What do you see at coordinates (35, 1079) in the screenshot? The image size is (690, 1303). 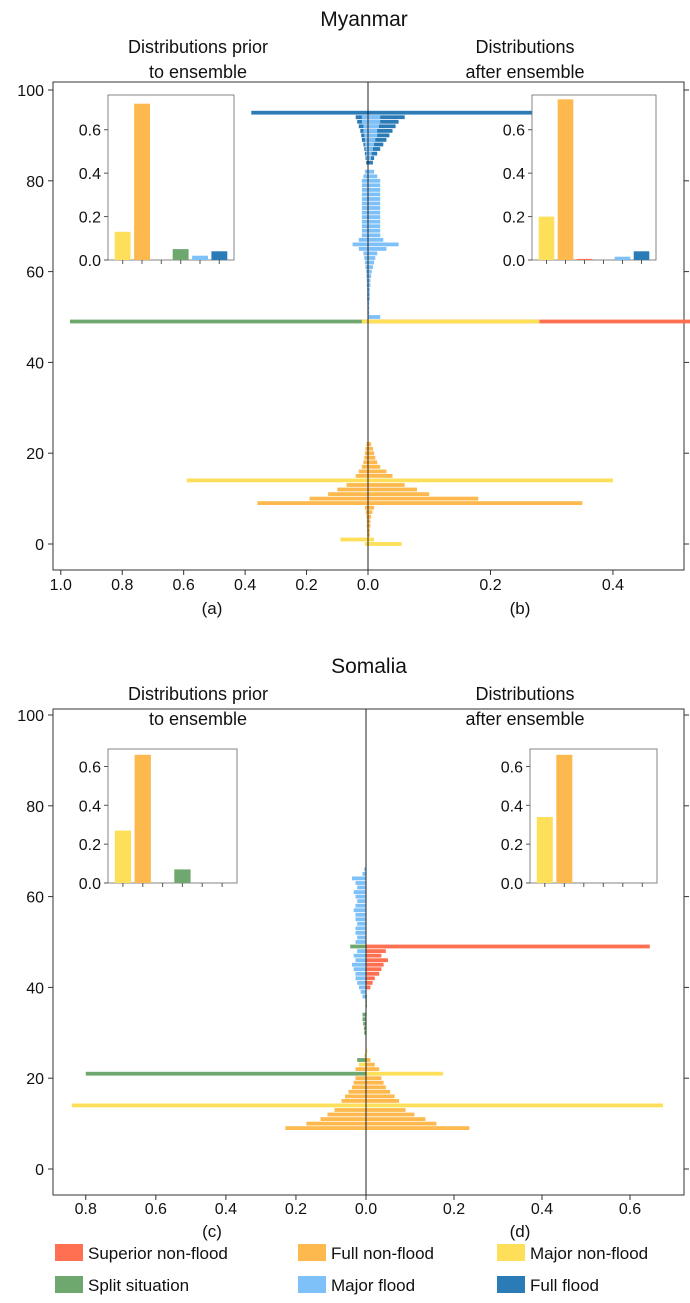 I see `y-tick-label: 20` at bounding box center [35, 1079].